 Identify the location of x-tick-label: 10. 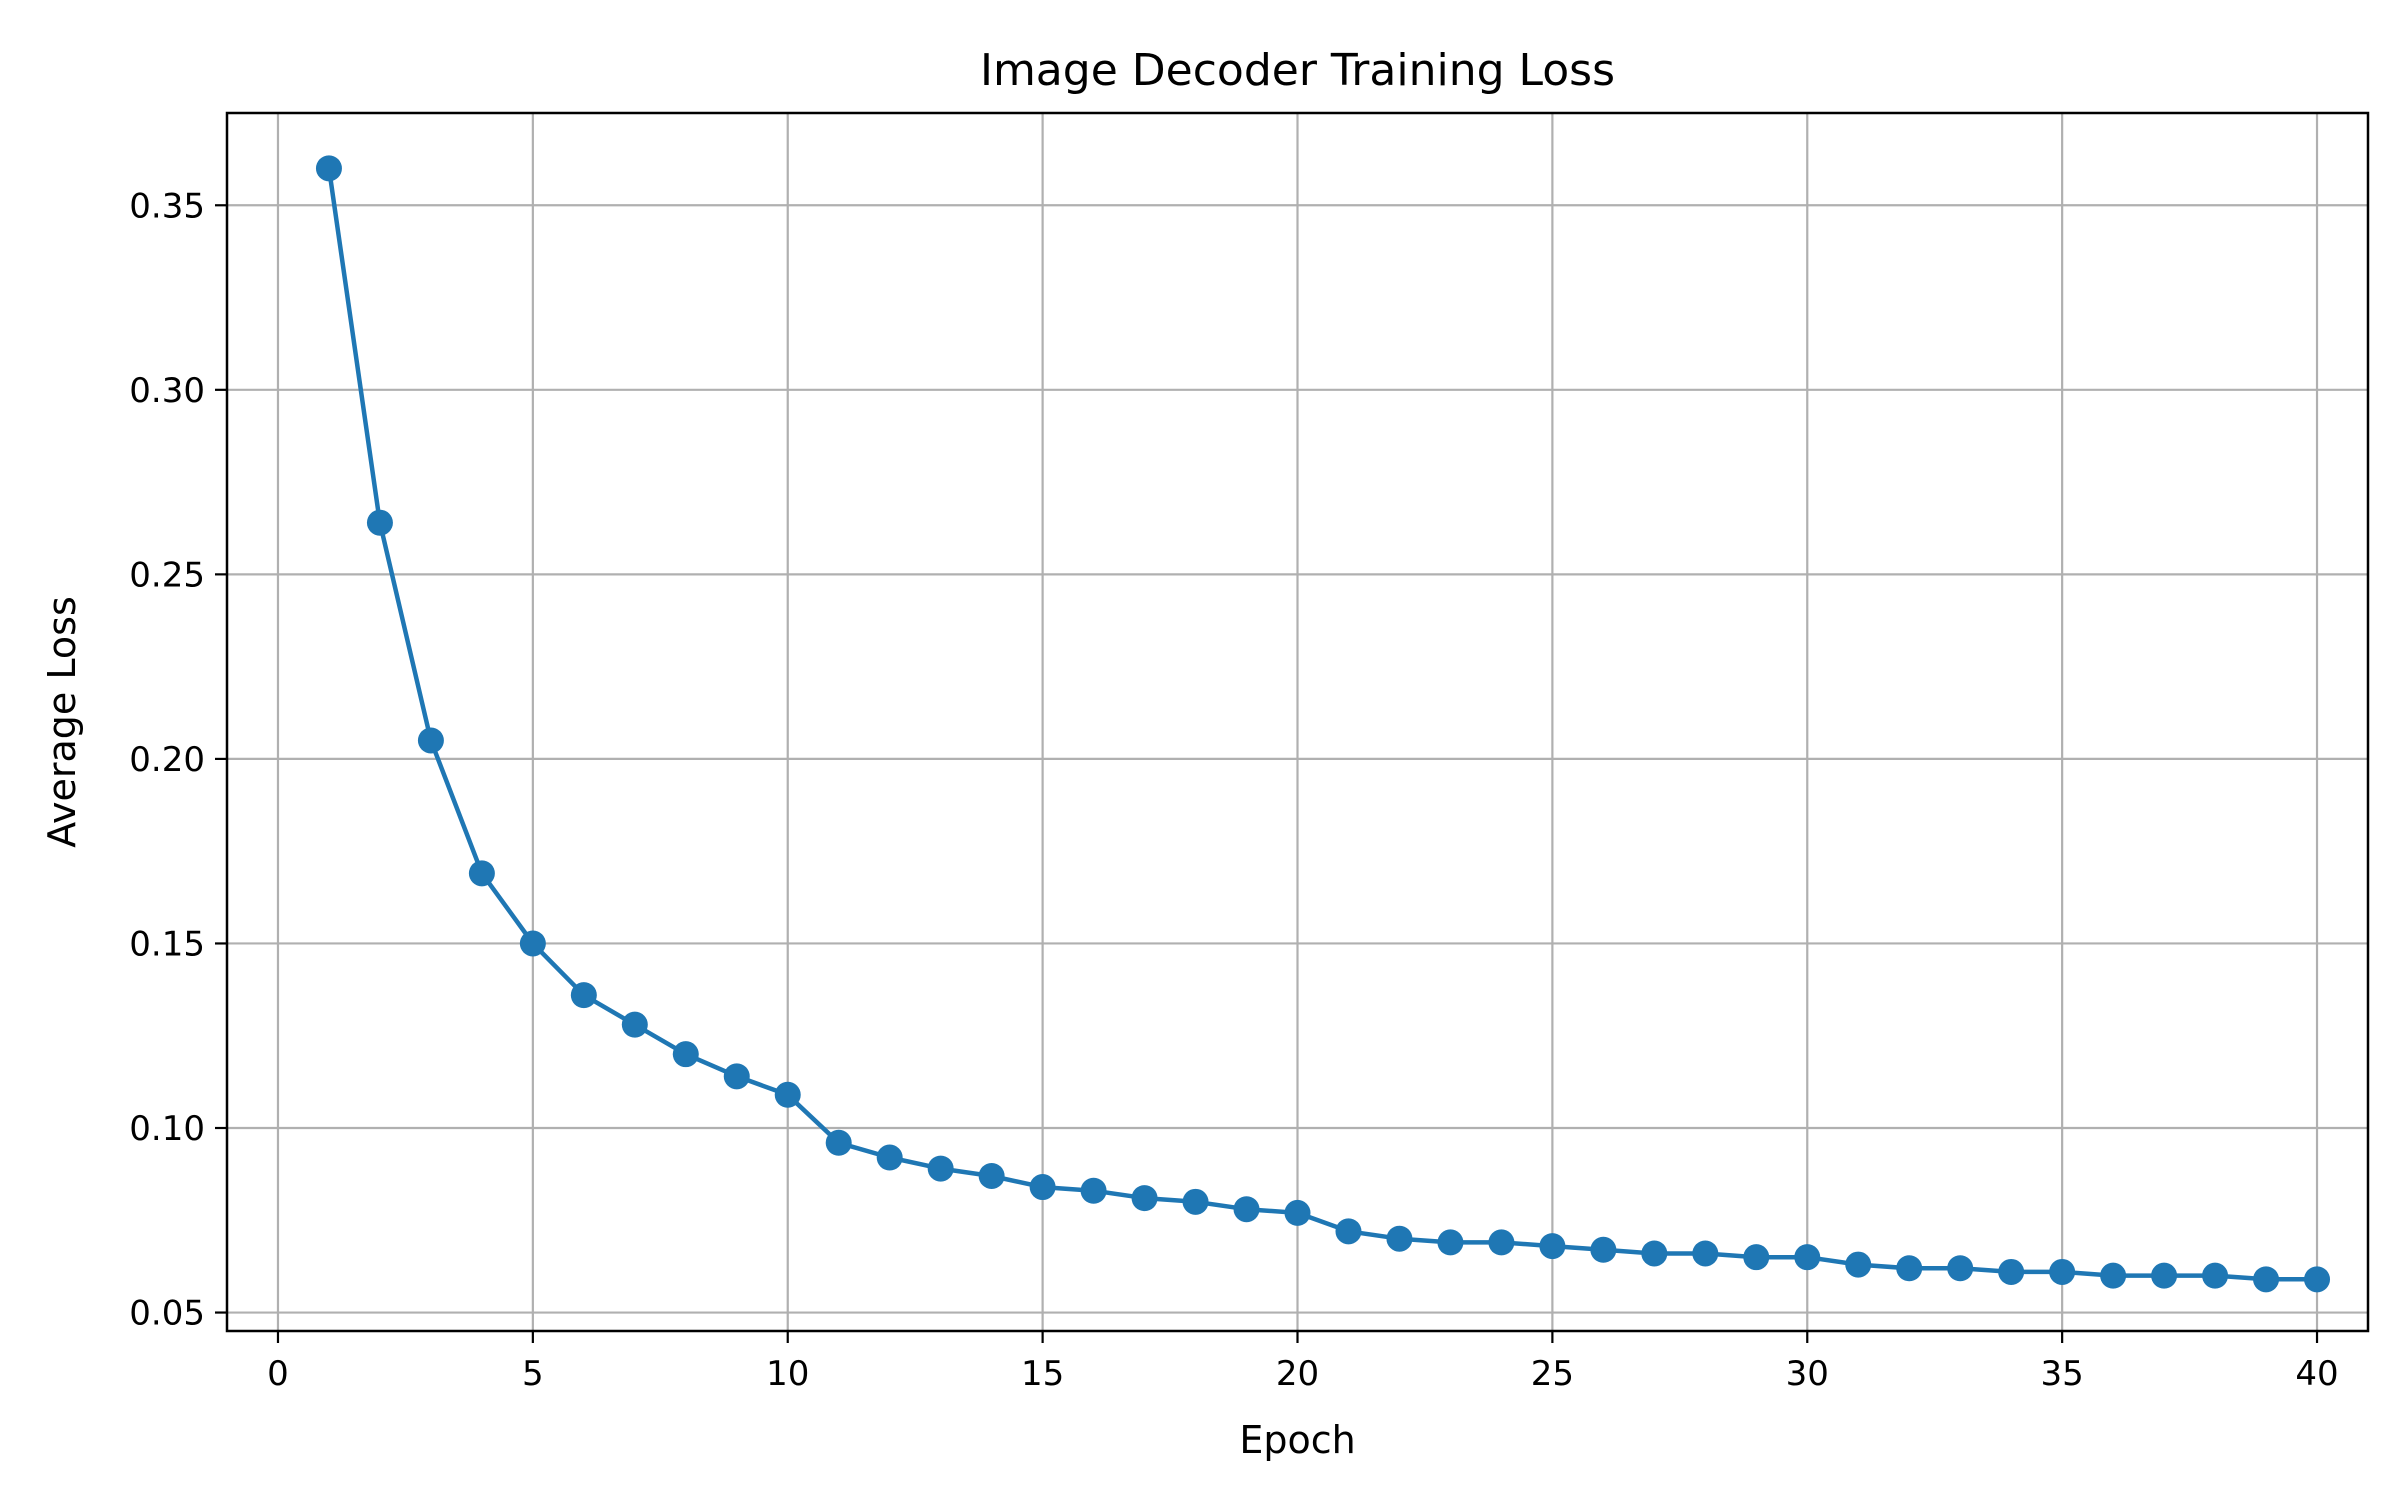
(787, 1374).